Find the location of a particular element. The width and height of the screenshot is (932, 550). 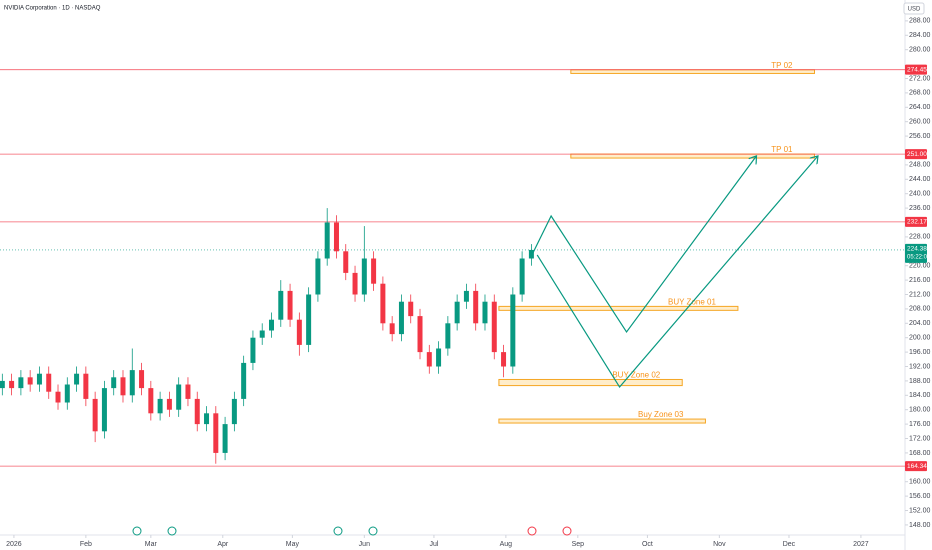

level-label: 274.45 is located at coordinates (917, 69).